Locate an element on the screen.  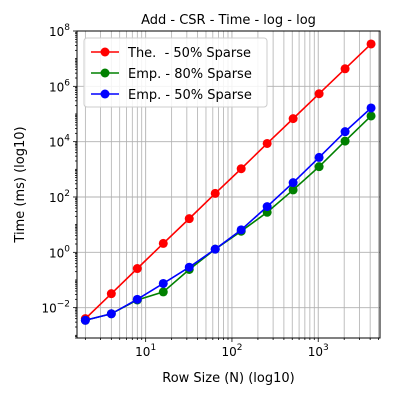
legend-label: Emp. - 80% Sparse is located at coordinates (190, 74).